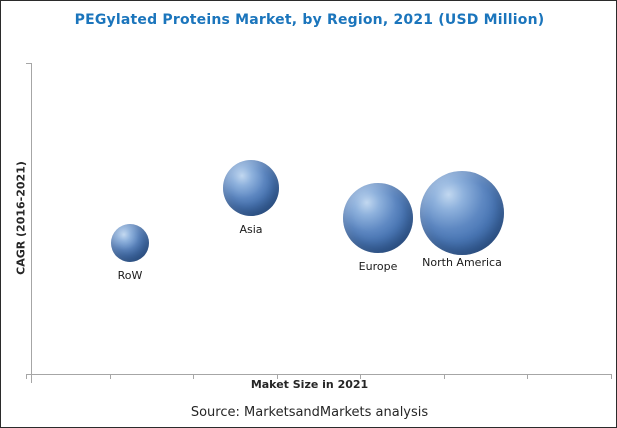  I want to click on bubble-label-row: RoW, so click(130, 275).